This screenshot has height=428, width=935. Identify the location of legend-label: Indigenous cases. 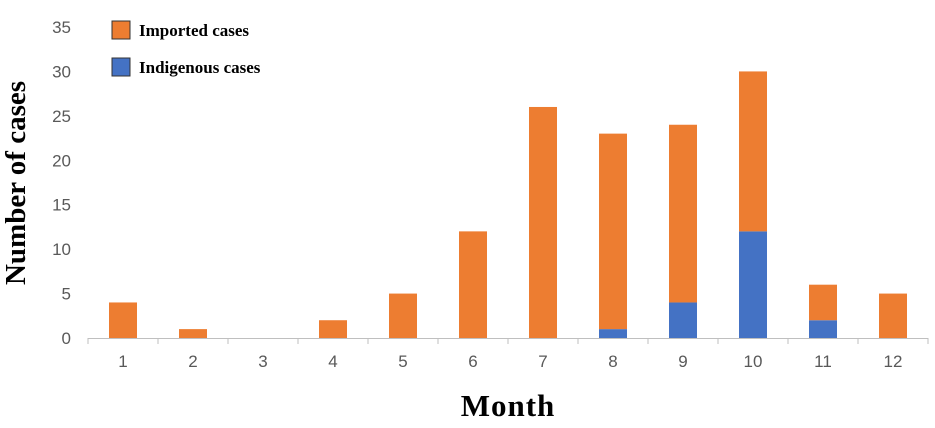
(200, 67).